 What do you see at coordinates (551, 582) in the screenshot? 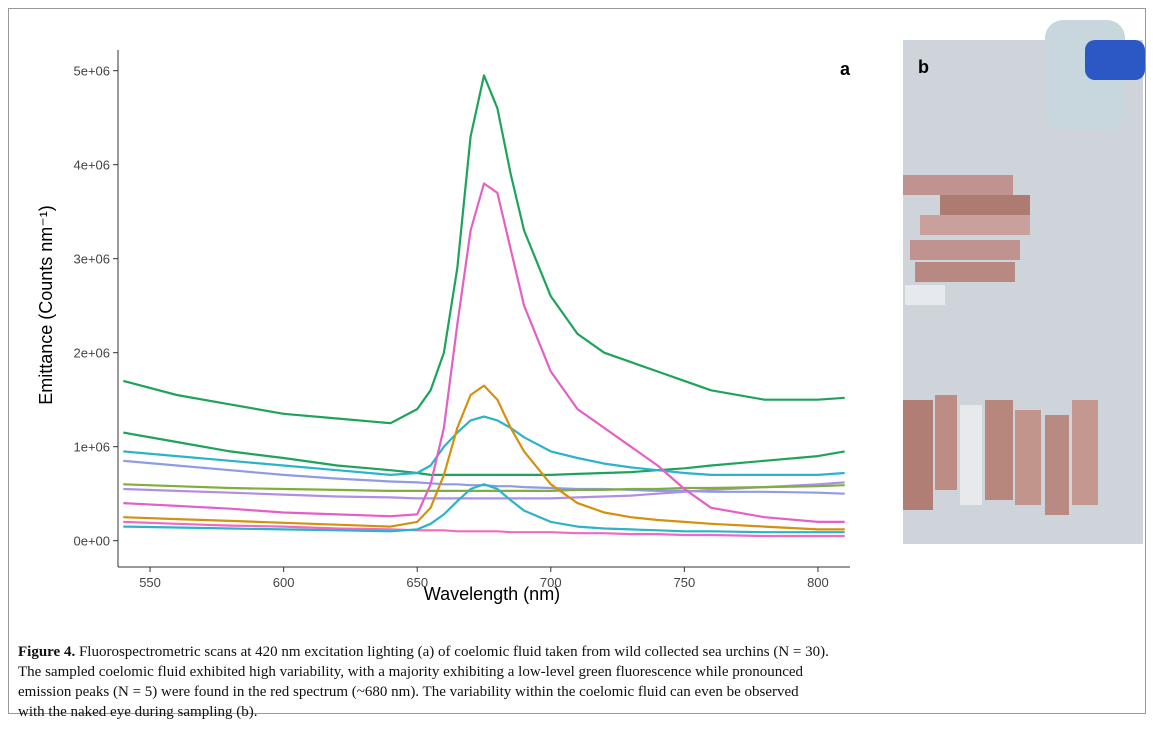
I see `x-tick-label: 700` at bounding box center [551, 582].